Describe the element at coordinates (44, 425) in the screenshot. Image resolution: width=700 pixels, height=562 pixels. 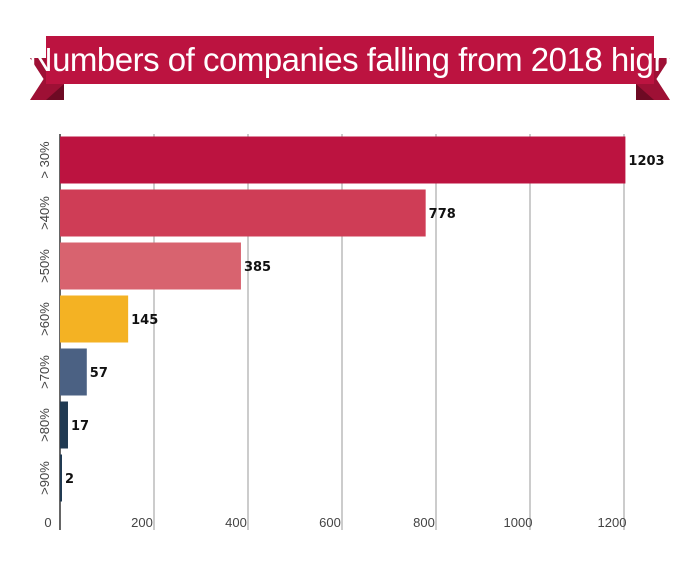
I see `y-category-label: >80%` at that location.